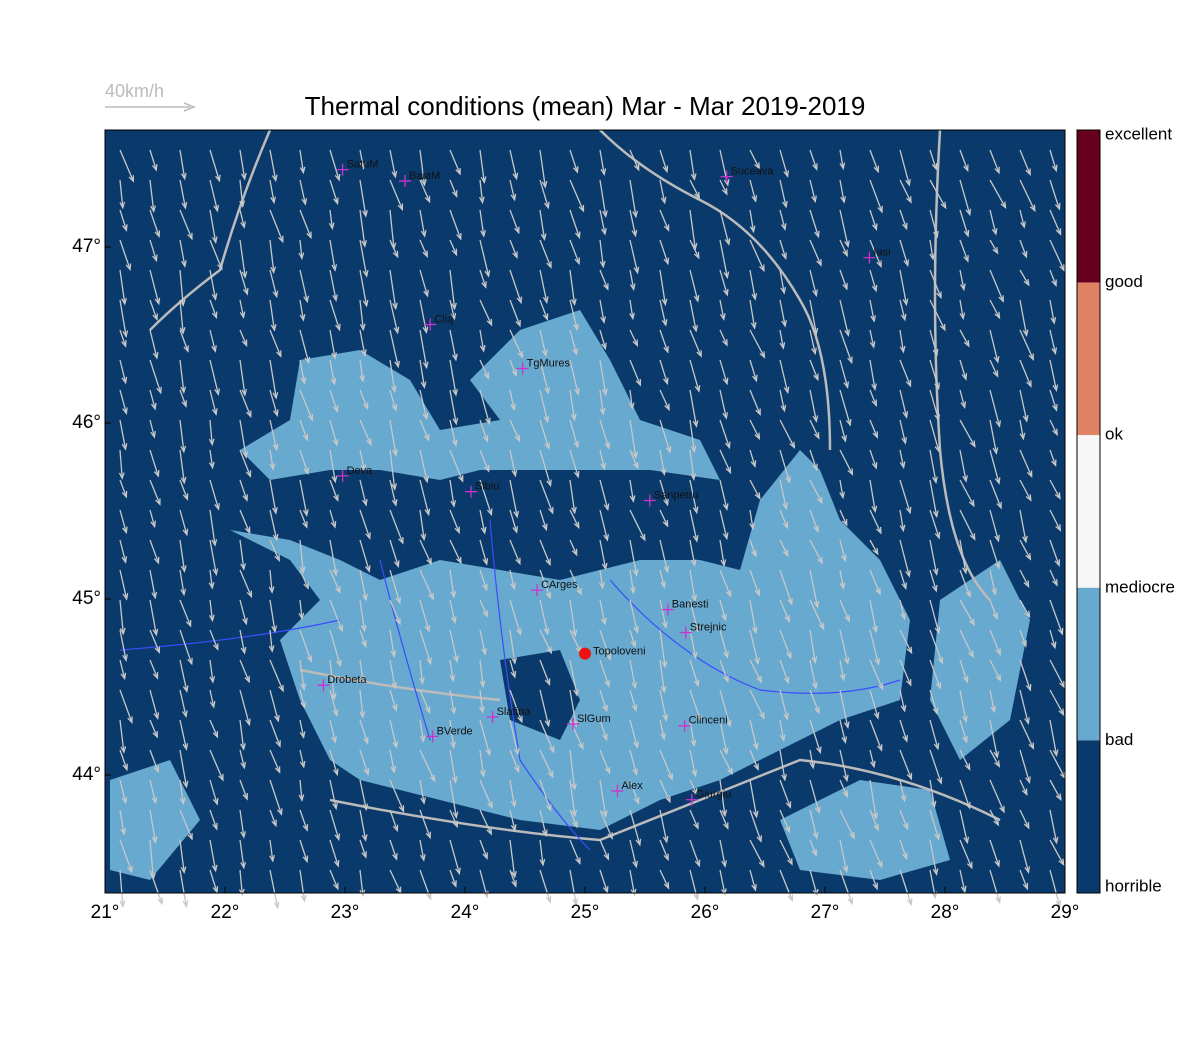 This screenshot has height=1050, width=1200. I want to click on city-label: Suceava, so click(753, 172).